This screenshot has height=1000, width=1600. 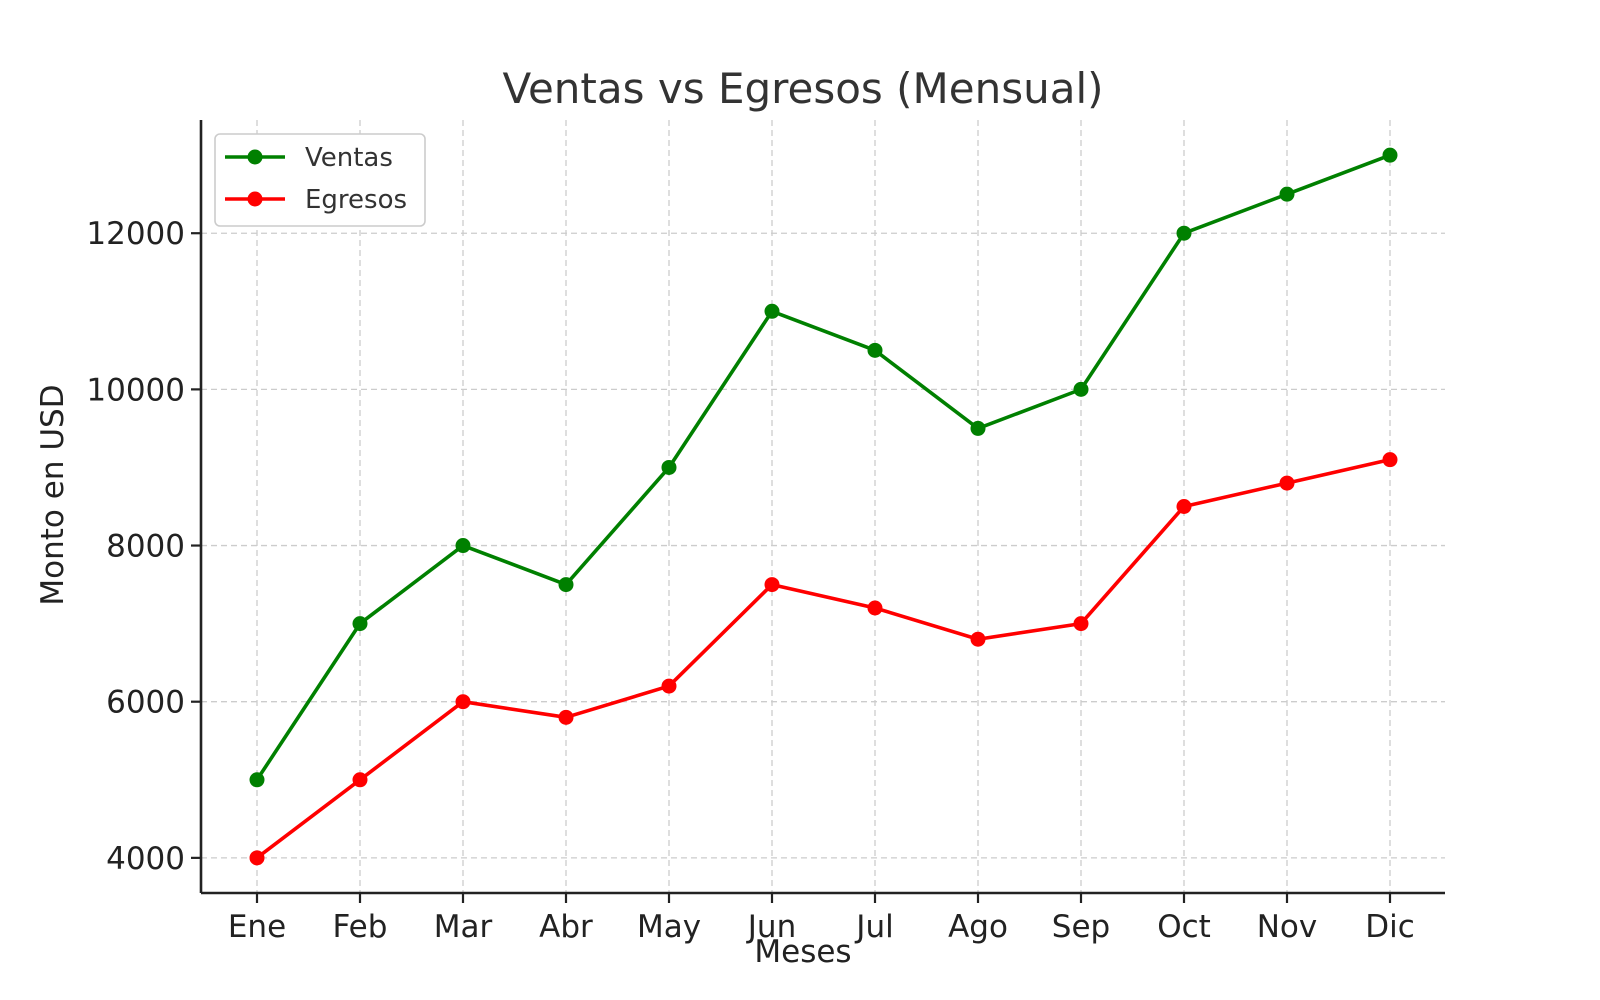 I want to click on x-tick-label: Ene, so click(x=257, y=927).